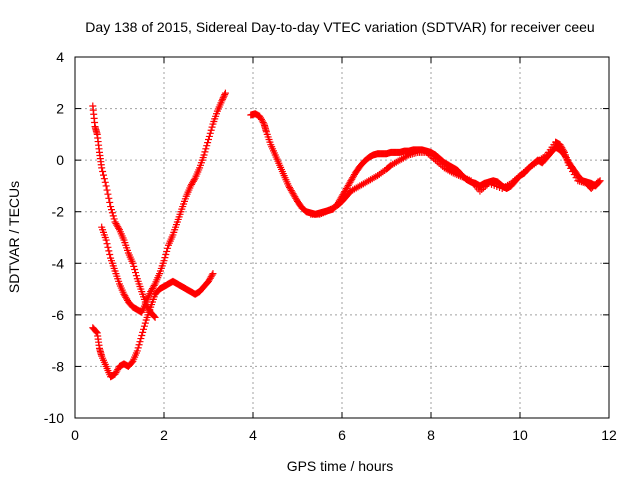 The image size is (640, 480). Describe the element at coordinates (454, 178) in the screenshot. I see `series-track-e` at that location.